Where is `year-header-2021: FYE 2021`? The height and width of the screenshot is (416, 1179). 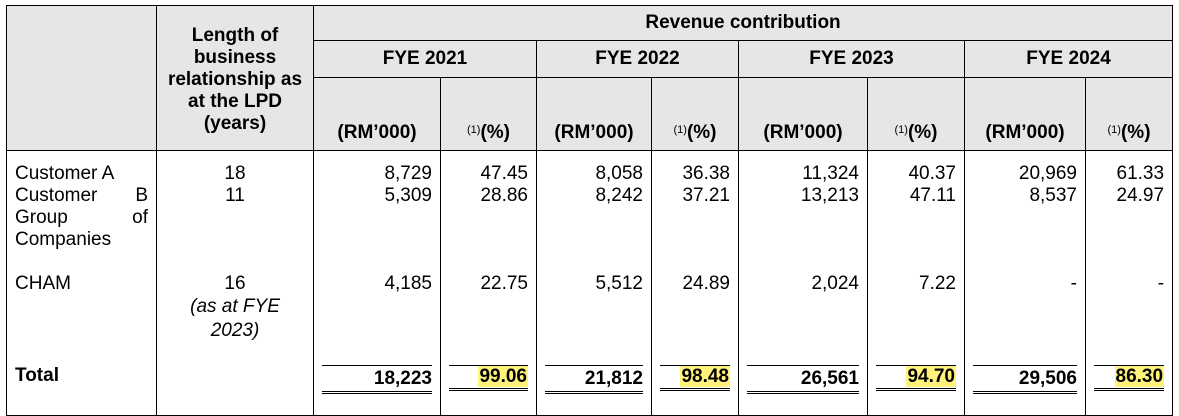
year-header-2021: FYE 2021 is located at coordinates (425, 59).